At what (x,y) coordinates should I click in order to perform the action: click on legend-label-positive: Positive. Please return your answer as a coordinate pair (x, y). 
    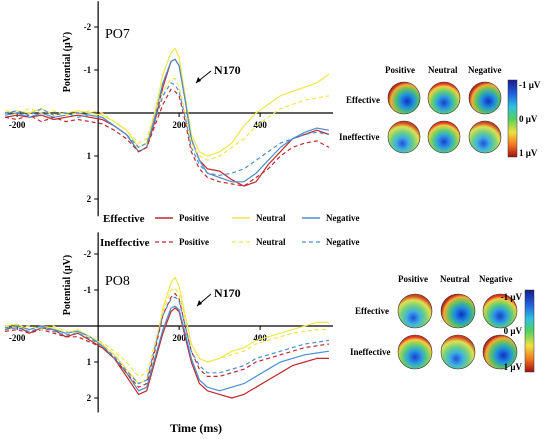
    Looking at the image, I should click on (194, 218).